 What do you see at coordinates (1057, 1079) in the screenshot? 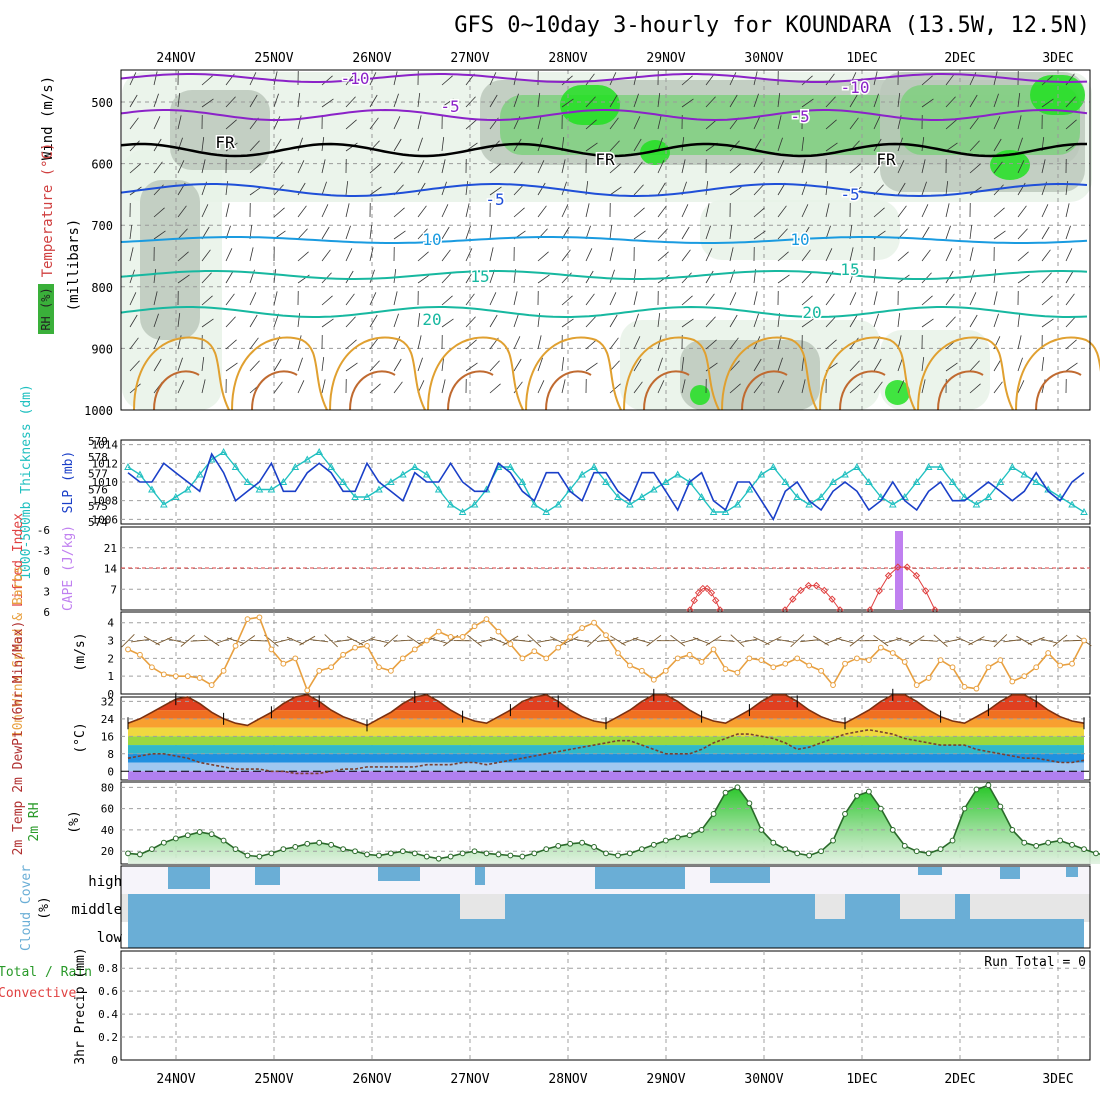
I see `date-label-bottom: 3DEC` at bounding box center [1057, 1079].